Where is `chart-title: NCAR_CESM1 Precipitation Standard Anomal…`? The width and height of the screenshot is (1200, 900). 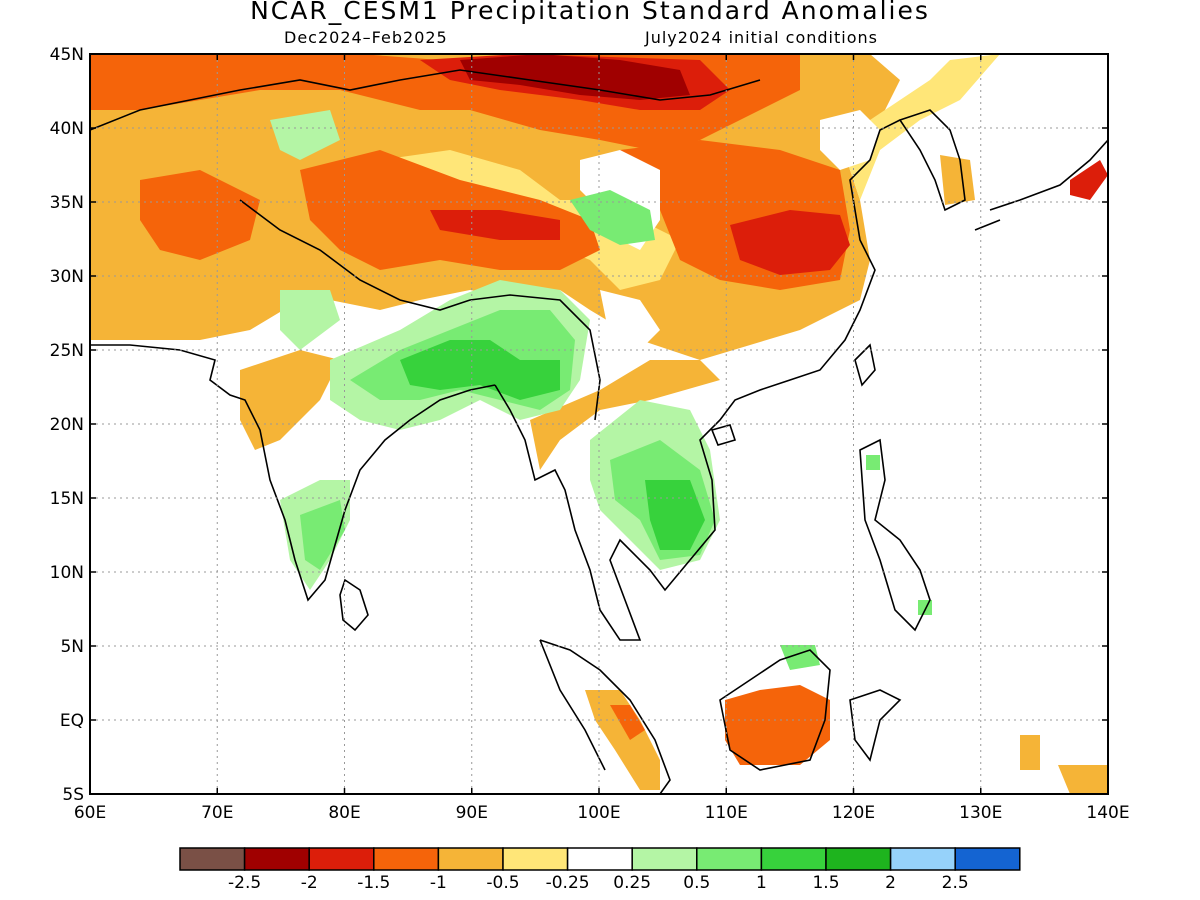
chart-title: NCAR_CESM1 Precipitation Standard Anomal… is located at coordinates (590, 12).